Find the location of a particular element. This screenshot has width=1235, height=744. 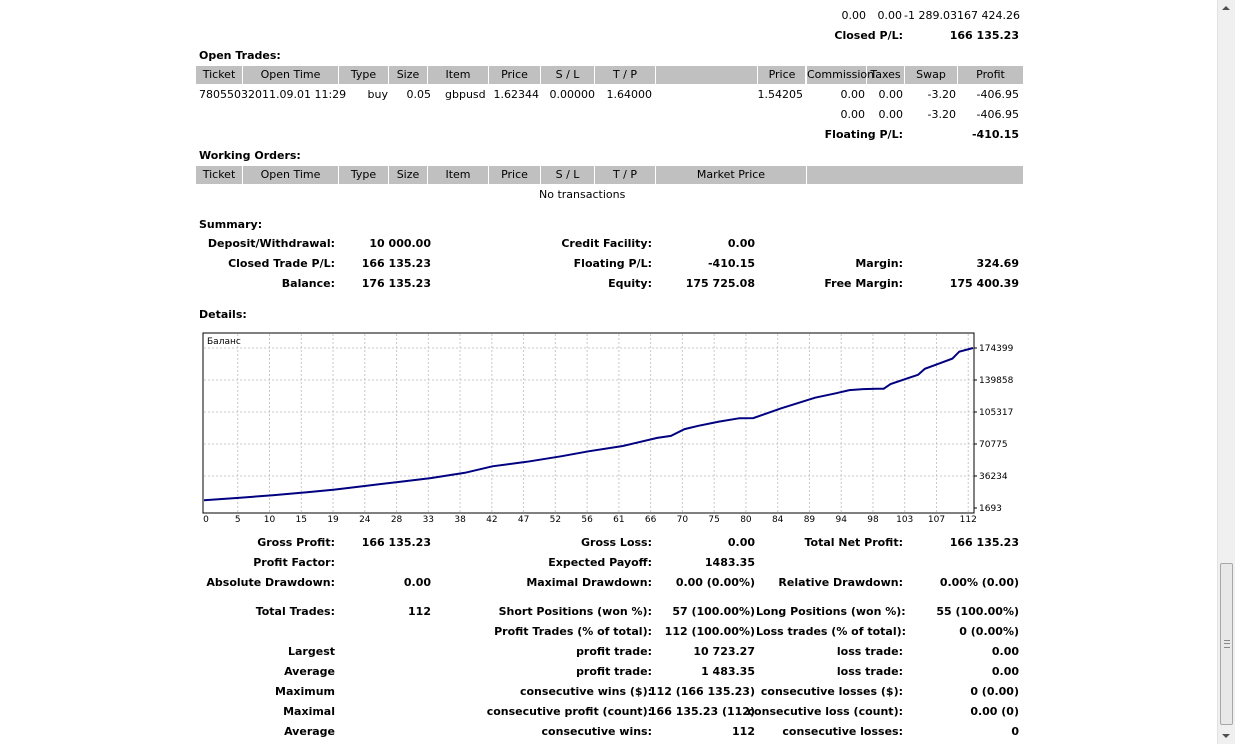

x-tick-label: 75 is located at coordinates (713, 520).